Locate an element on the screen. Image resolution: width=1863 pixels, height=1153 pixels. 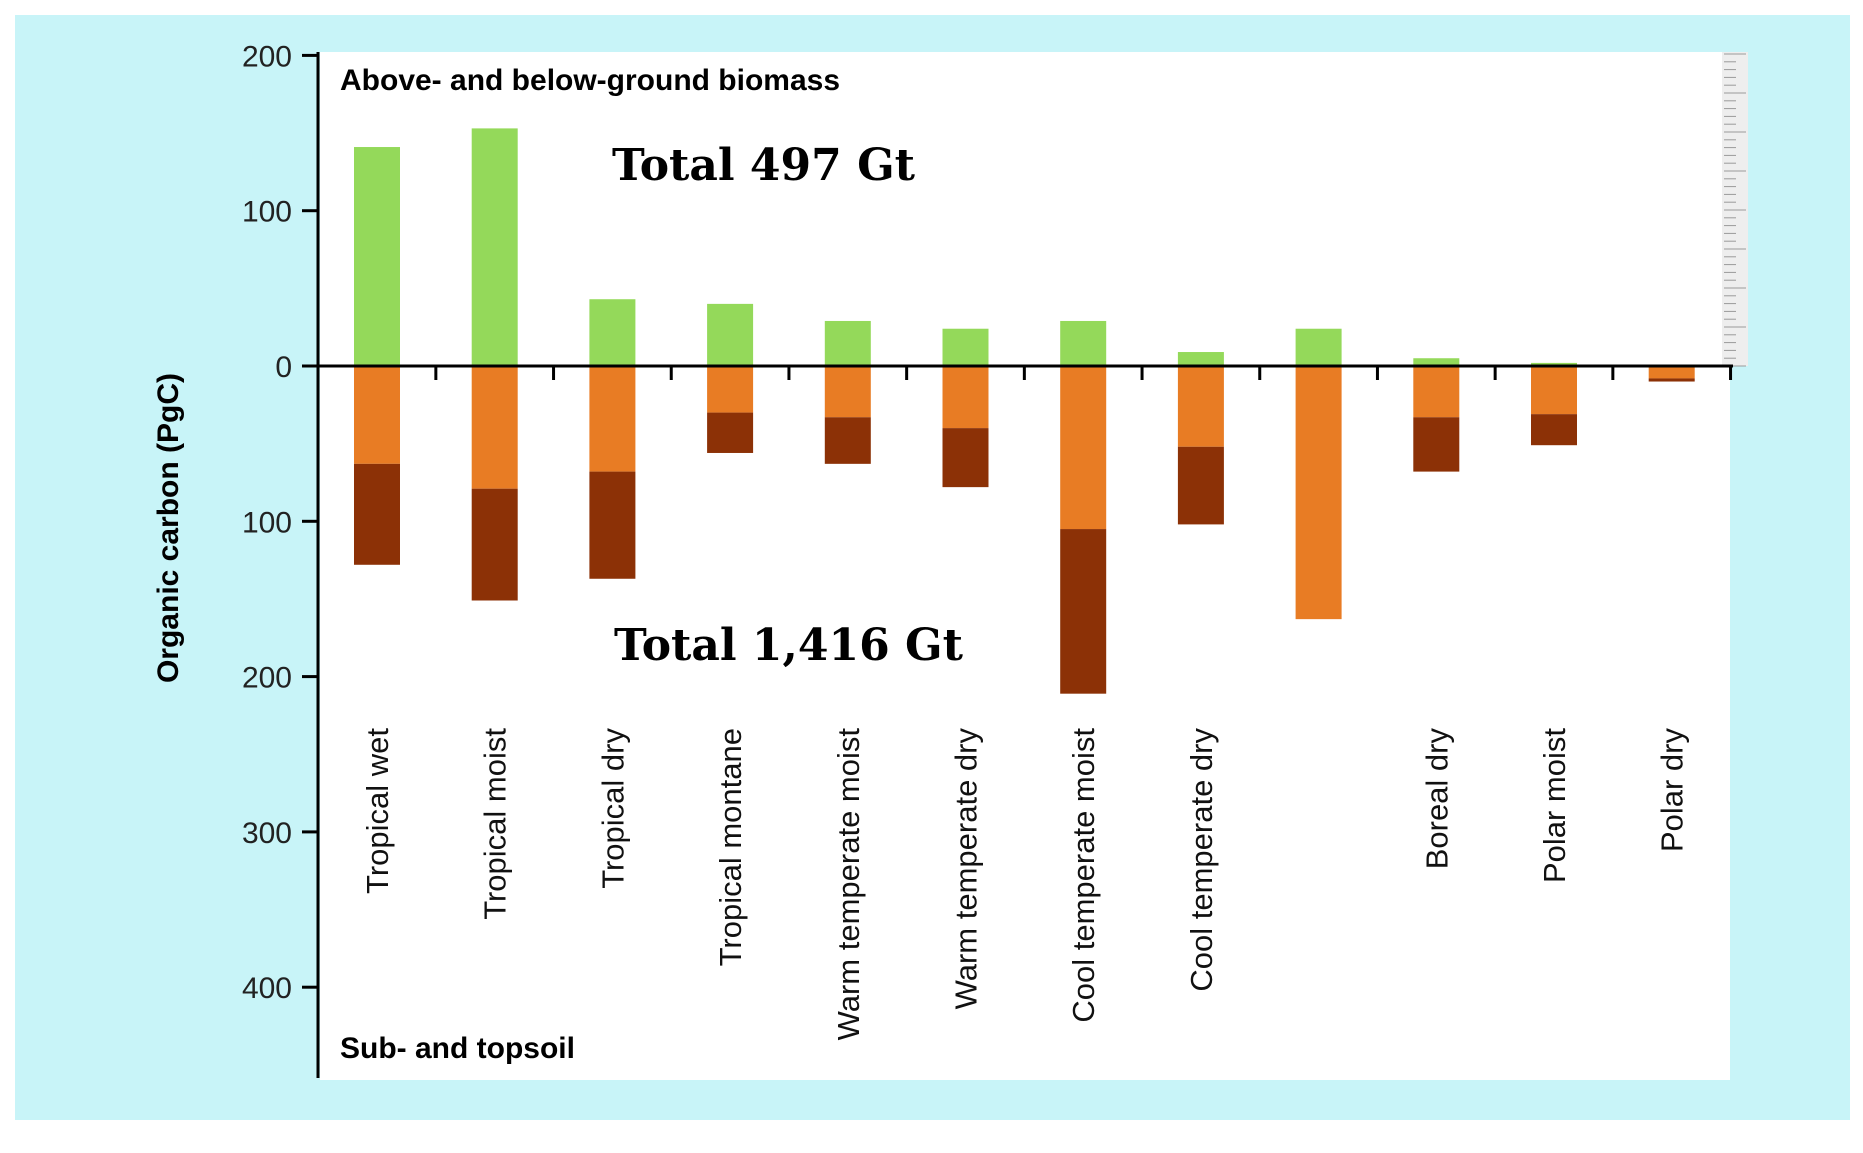
total-above-annotation: Total 497 Gt is located at coordinates (764, 165).